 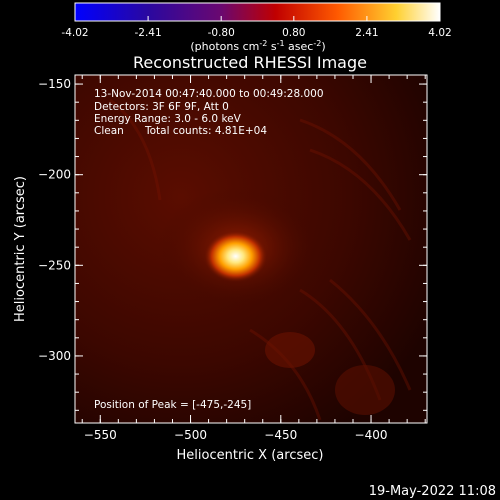 I want to click on timestamp: 19-May-2022 11:08, so click(x=432, y=491).